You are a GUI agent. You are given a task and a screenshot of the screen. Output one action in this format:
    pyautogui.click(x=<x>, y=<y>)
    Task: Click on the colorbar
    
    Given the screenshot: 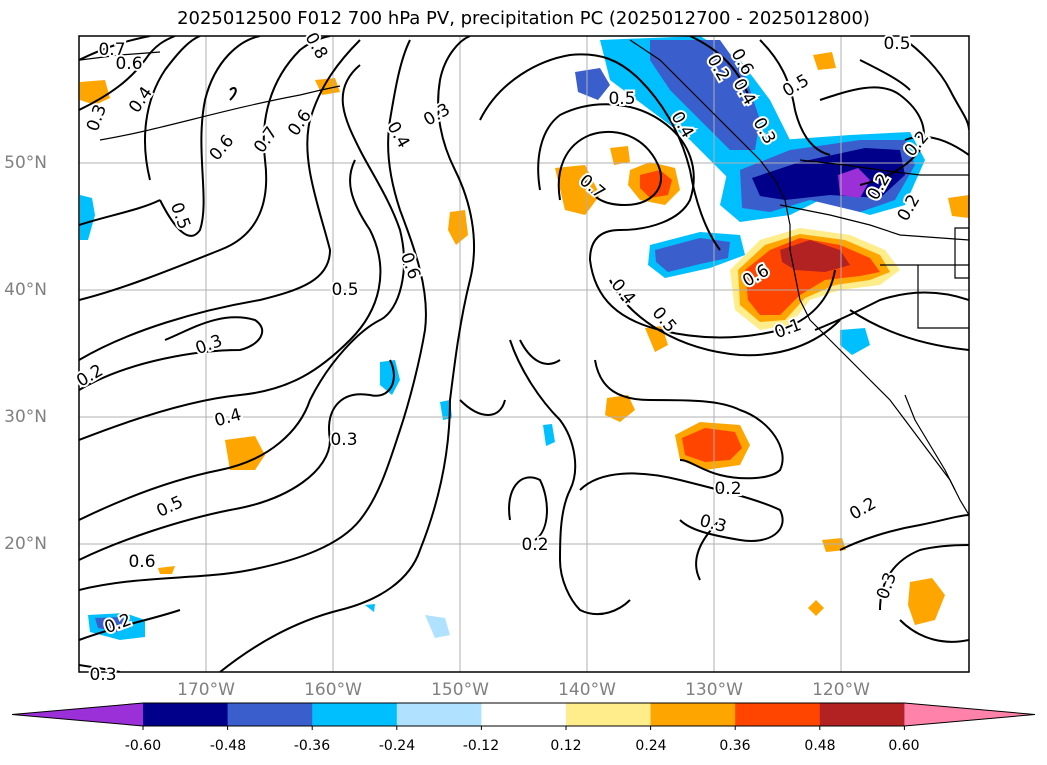 What is the action you would take?
    pyautogui.click(x=523, y=716)
    